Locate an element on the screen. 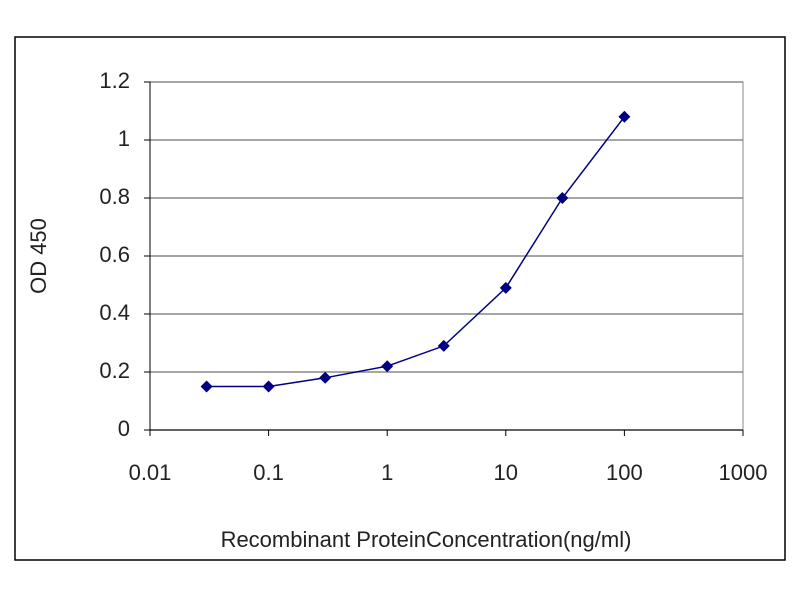 This screenshot has height=605, width=800. x-tick-label: 100 is located at coordinates (624, 472).